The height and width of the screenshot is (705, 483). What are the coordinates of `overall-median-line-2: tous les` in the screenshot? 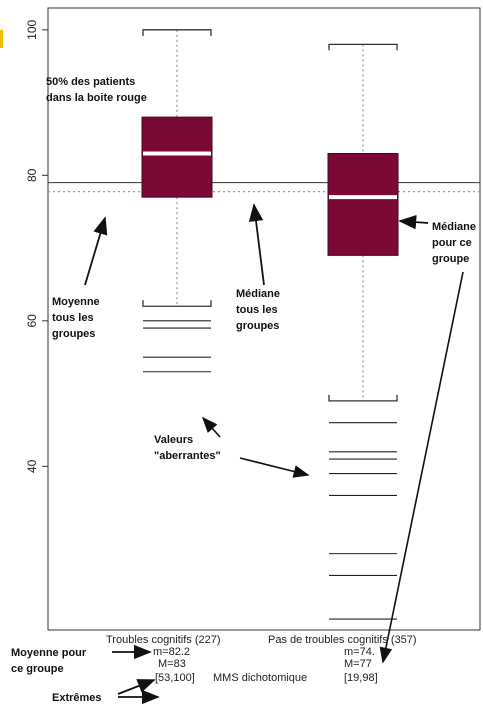 It's located at (257, 310).